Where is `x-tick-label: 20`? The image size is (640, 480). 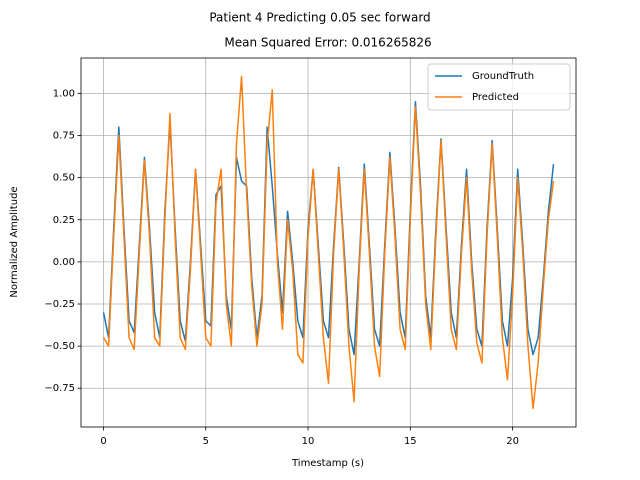
x-tick-label: 20 is located at coordinates (512, 441).